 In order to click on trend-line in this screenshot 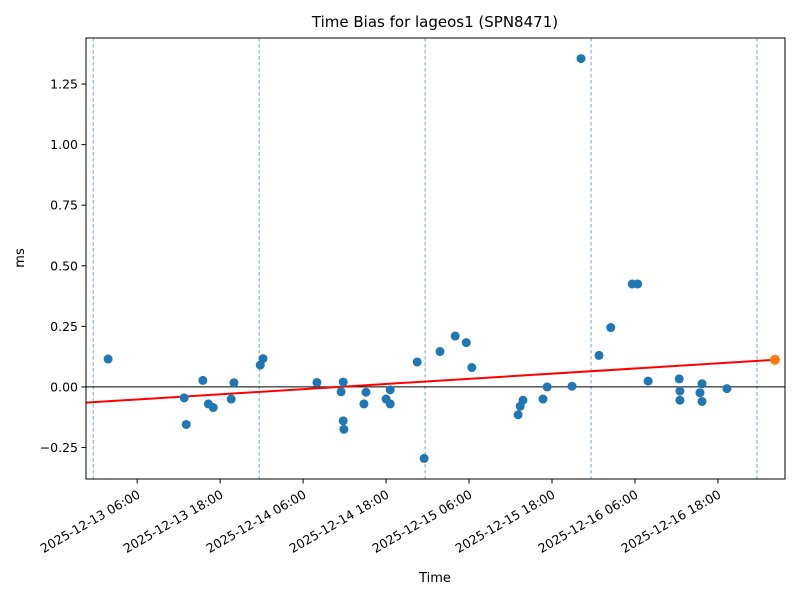, I will do `click(430, 381)`.